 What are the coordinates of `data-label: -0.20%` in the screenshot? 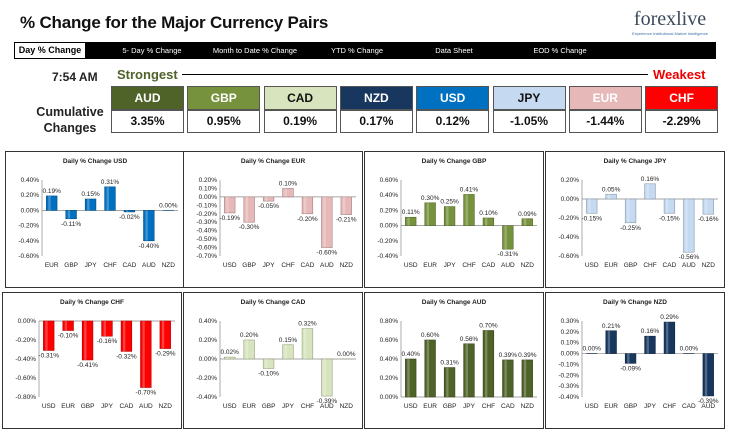 It's located at (307, 219).